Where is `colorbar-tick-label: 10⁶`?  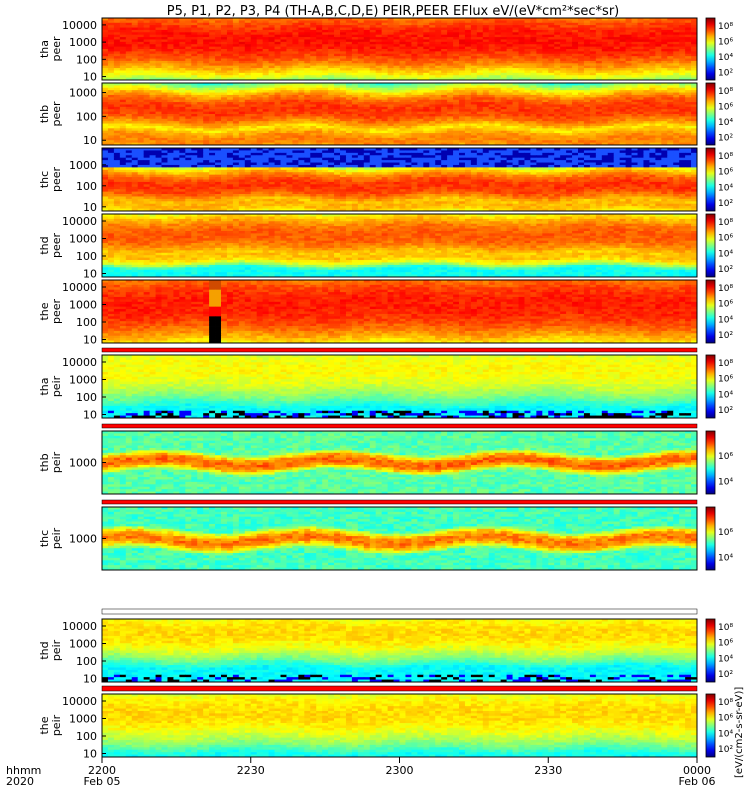
colorbar-tick-label: 10⁶ is located at coordinates (725, 42).